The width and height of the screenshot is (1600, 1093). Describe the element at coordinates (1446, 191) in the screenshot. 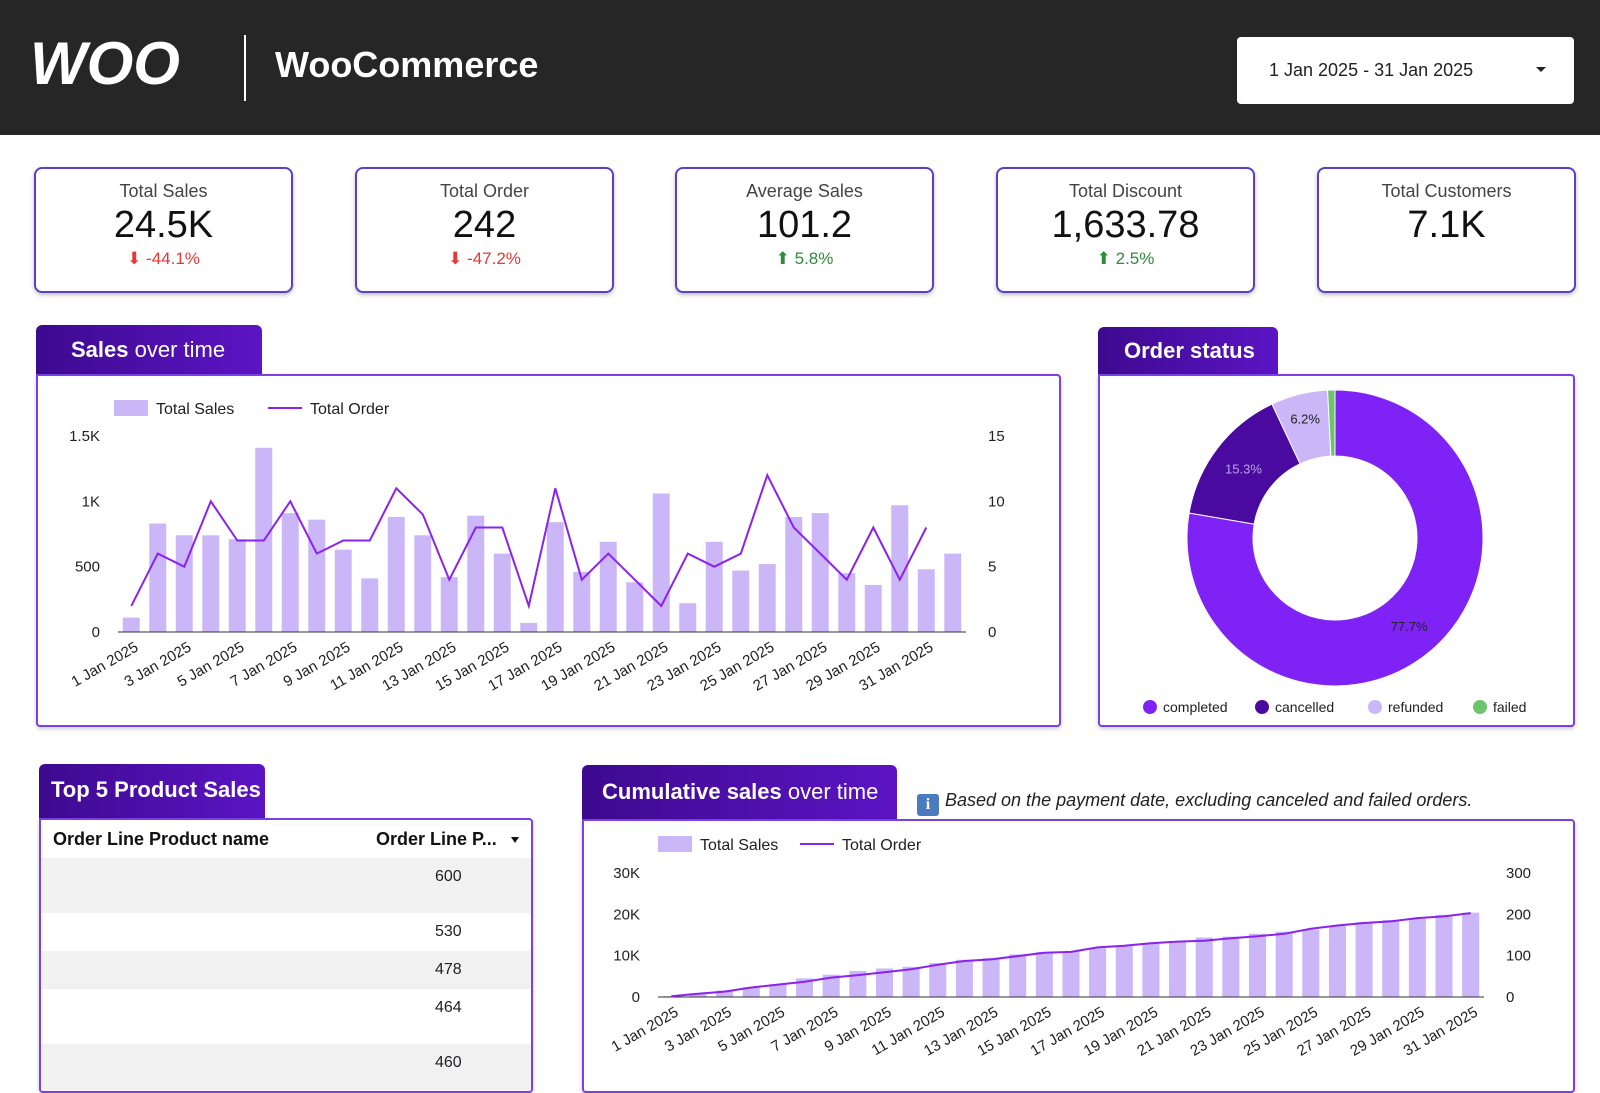

I see `kpi-label: Total Customers` at that location.